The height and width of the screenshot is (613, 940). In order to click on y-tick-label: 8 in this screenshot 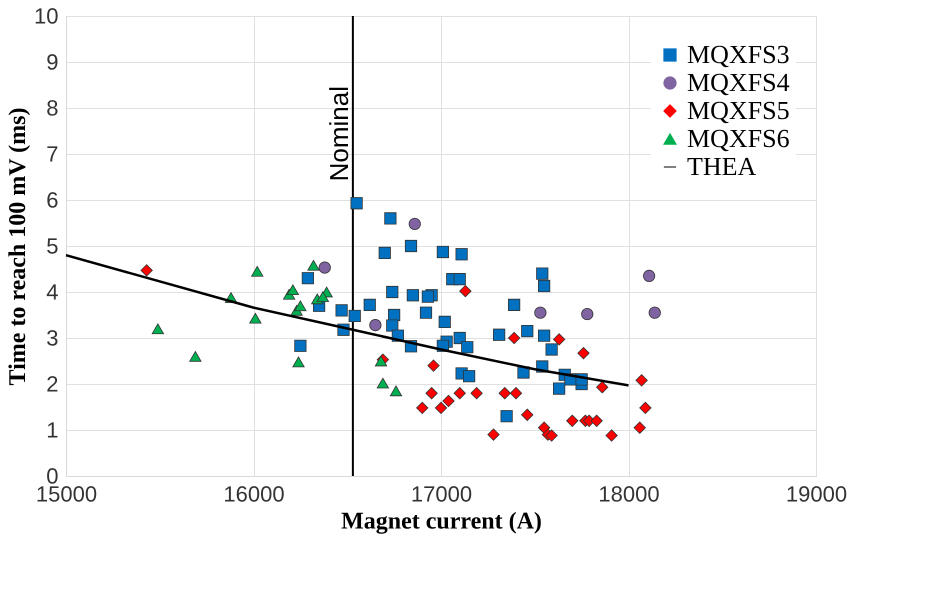, I will do `click(52, 108)`.